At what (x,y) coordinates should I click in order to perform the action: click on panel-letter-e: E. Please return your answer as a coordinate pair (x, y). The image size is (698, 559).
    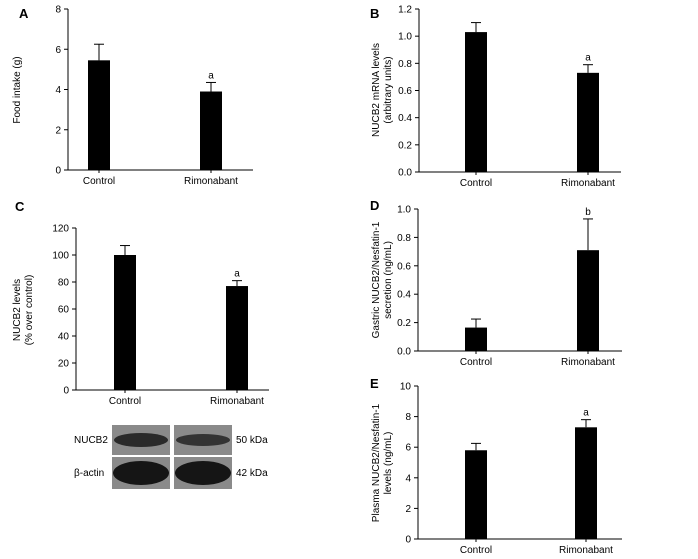
    Looking at the image, I should click on (374, 383).